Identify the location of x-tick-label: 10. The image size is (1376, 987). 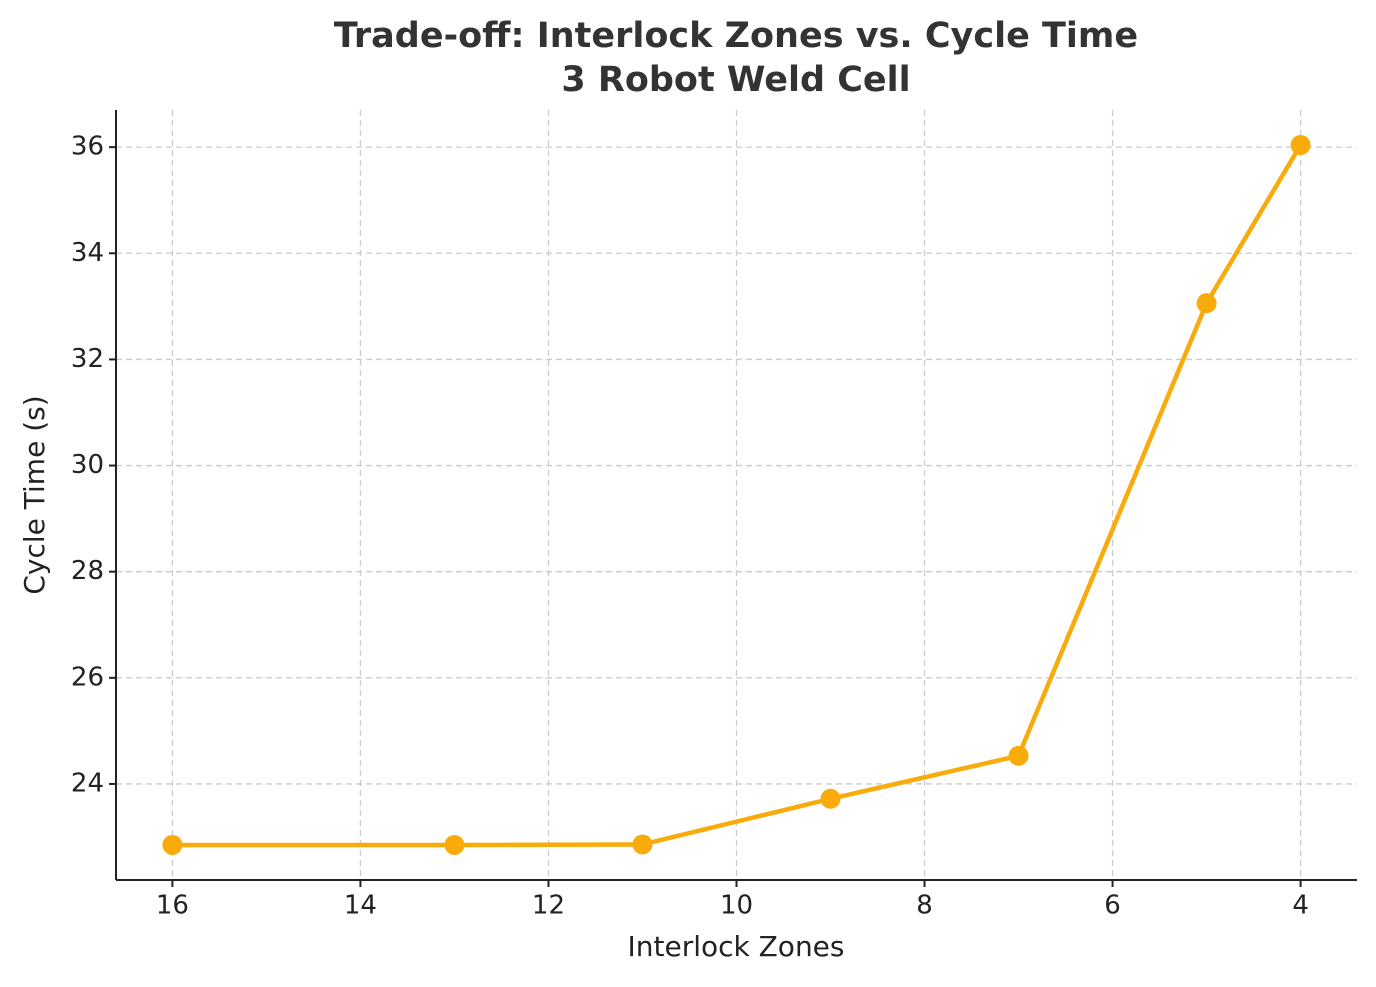
(736, 906).